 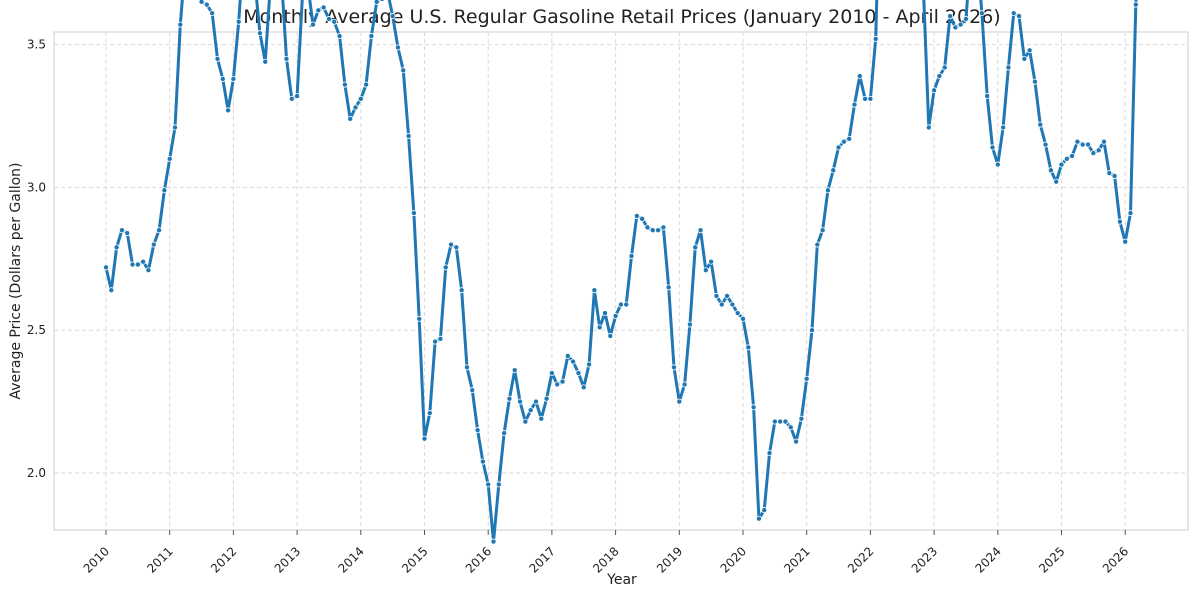 I want to click on x-tick-label: 2026, so click(x=1115, y=559).